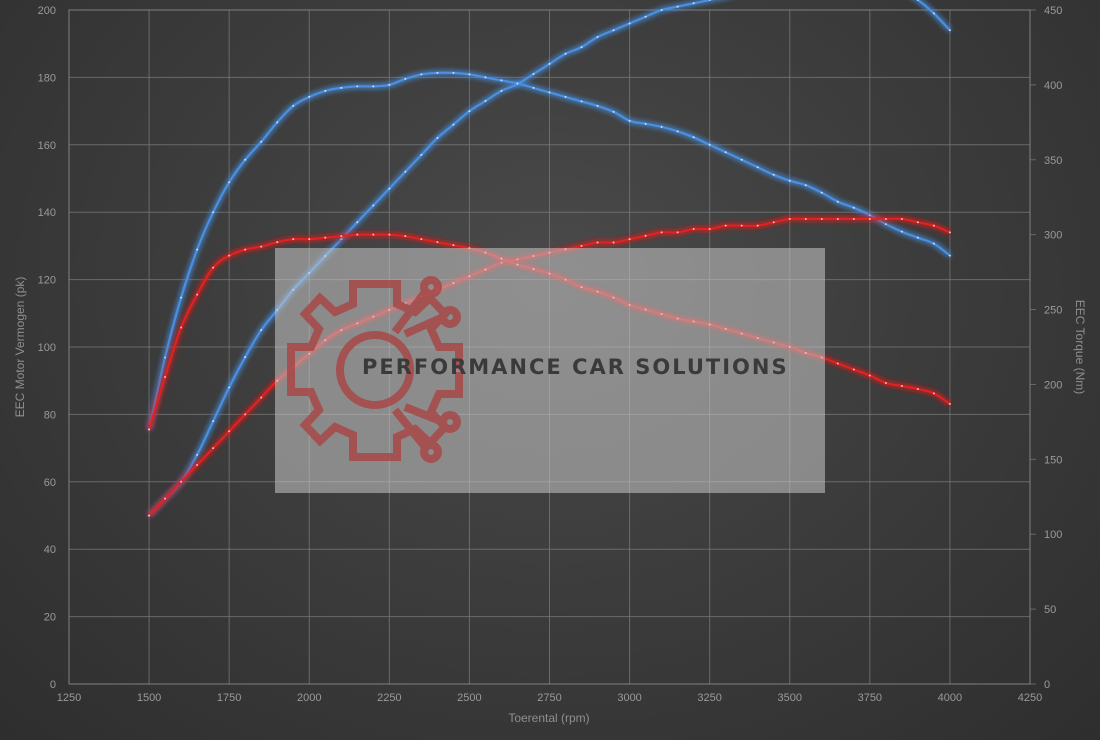 The height and width of the screenshot is (740, 1100). Describe the element at coordinates (50, 550) in the screenshot. I see `y-left-tick-label: 40` at that location.